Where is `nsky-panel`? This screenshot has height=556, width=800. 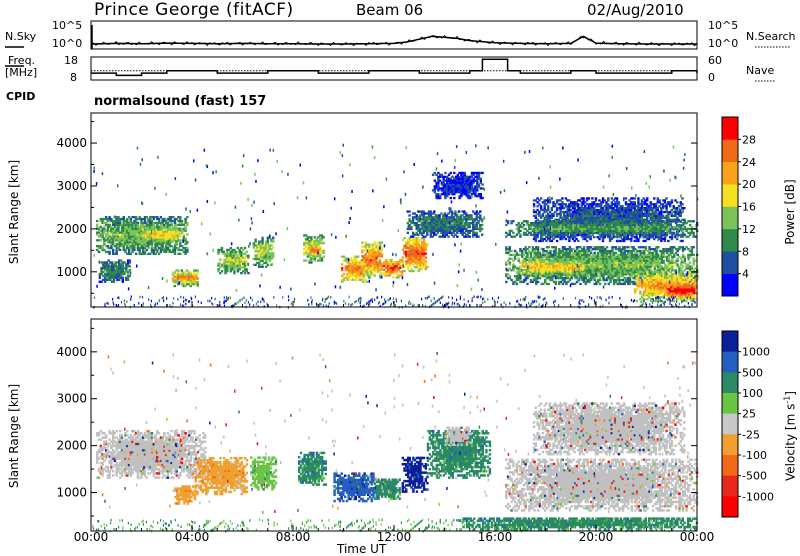 nsky-panel is located at coordinates (394, 35).